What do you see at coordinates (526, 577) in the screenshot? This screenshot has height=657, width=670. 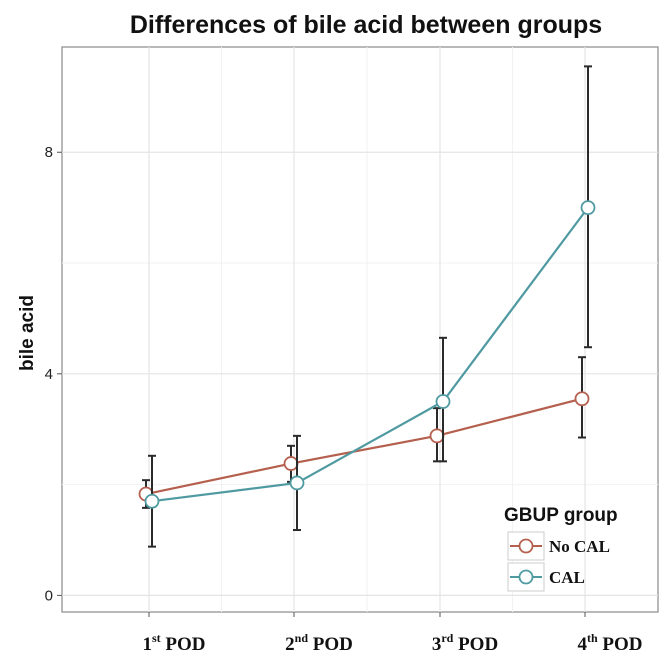 I see `legend-marker-cal` at bounding box center [526, 577].